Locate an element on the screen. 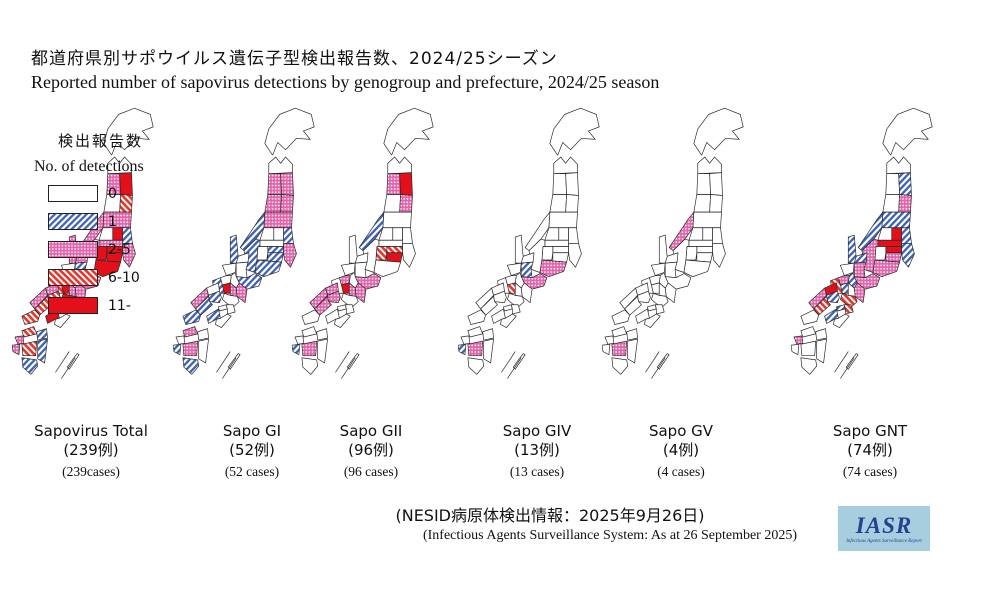 The width and height of the screenshot is (1004, 591). legend-label: 11- is located at coordinates (119, 305).